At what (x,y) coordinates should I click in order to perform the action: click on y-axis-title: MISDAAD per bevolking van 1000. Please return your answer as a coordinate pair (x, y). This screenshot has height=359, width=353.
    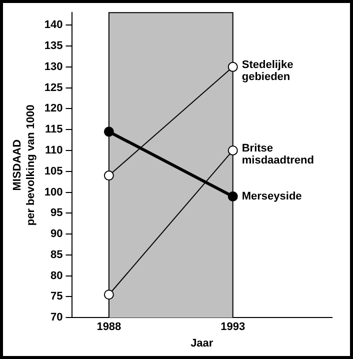
    Looking at the image, I should click on (24, 165).